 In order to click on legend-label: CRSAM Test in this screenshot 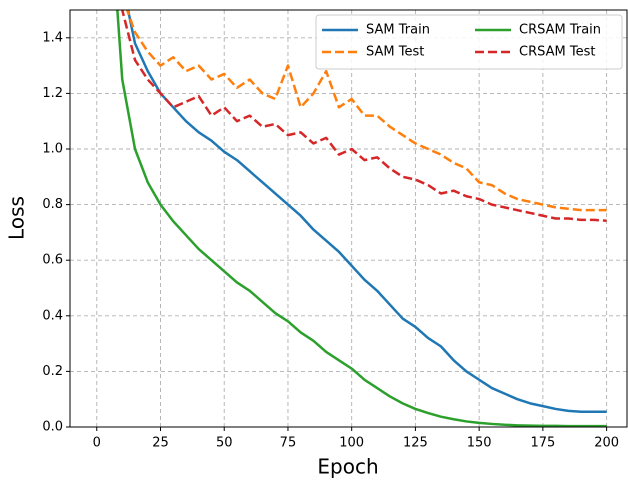, I will do `click(557, 52)`.